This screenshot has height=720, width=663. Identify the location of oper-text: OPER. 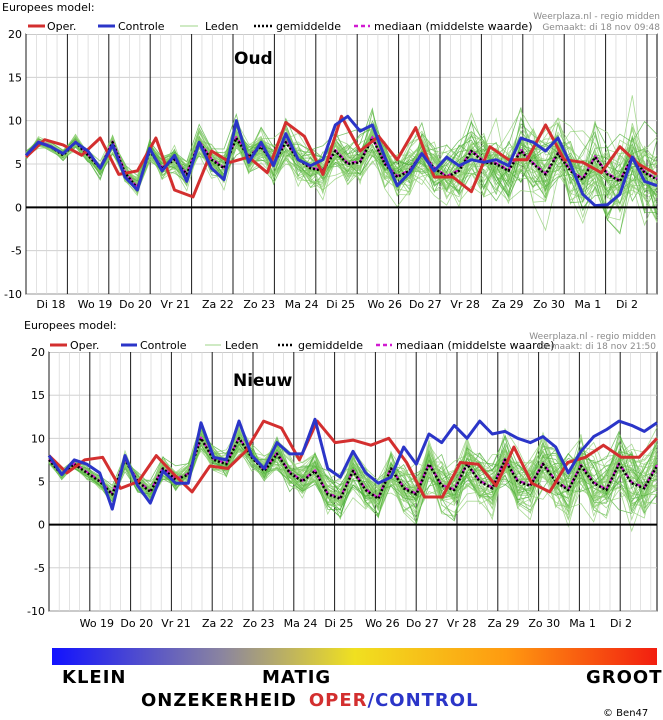
(338, 700).